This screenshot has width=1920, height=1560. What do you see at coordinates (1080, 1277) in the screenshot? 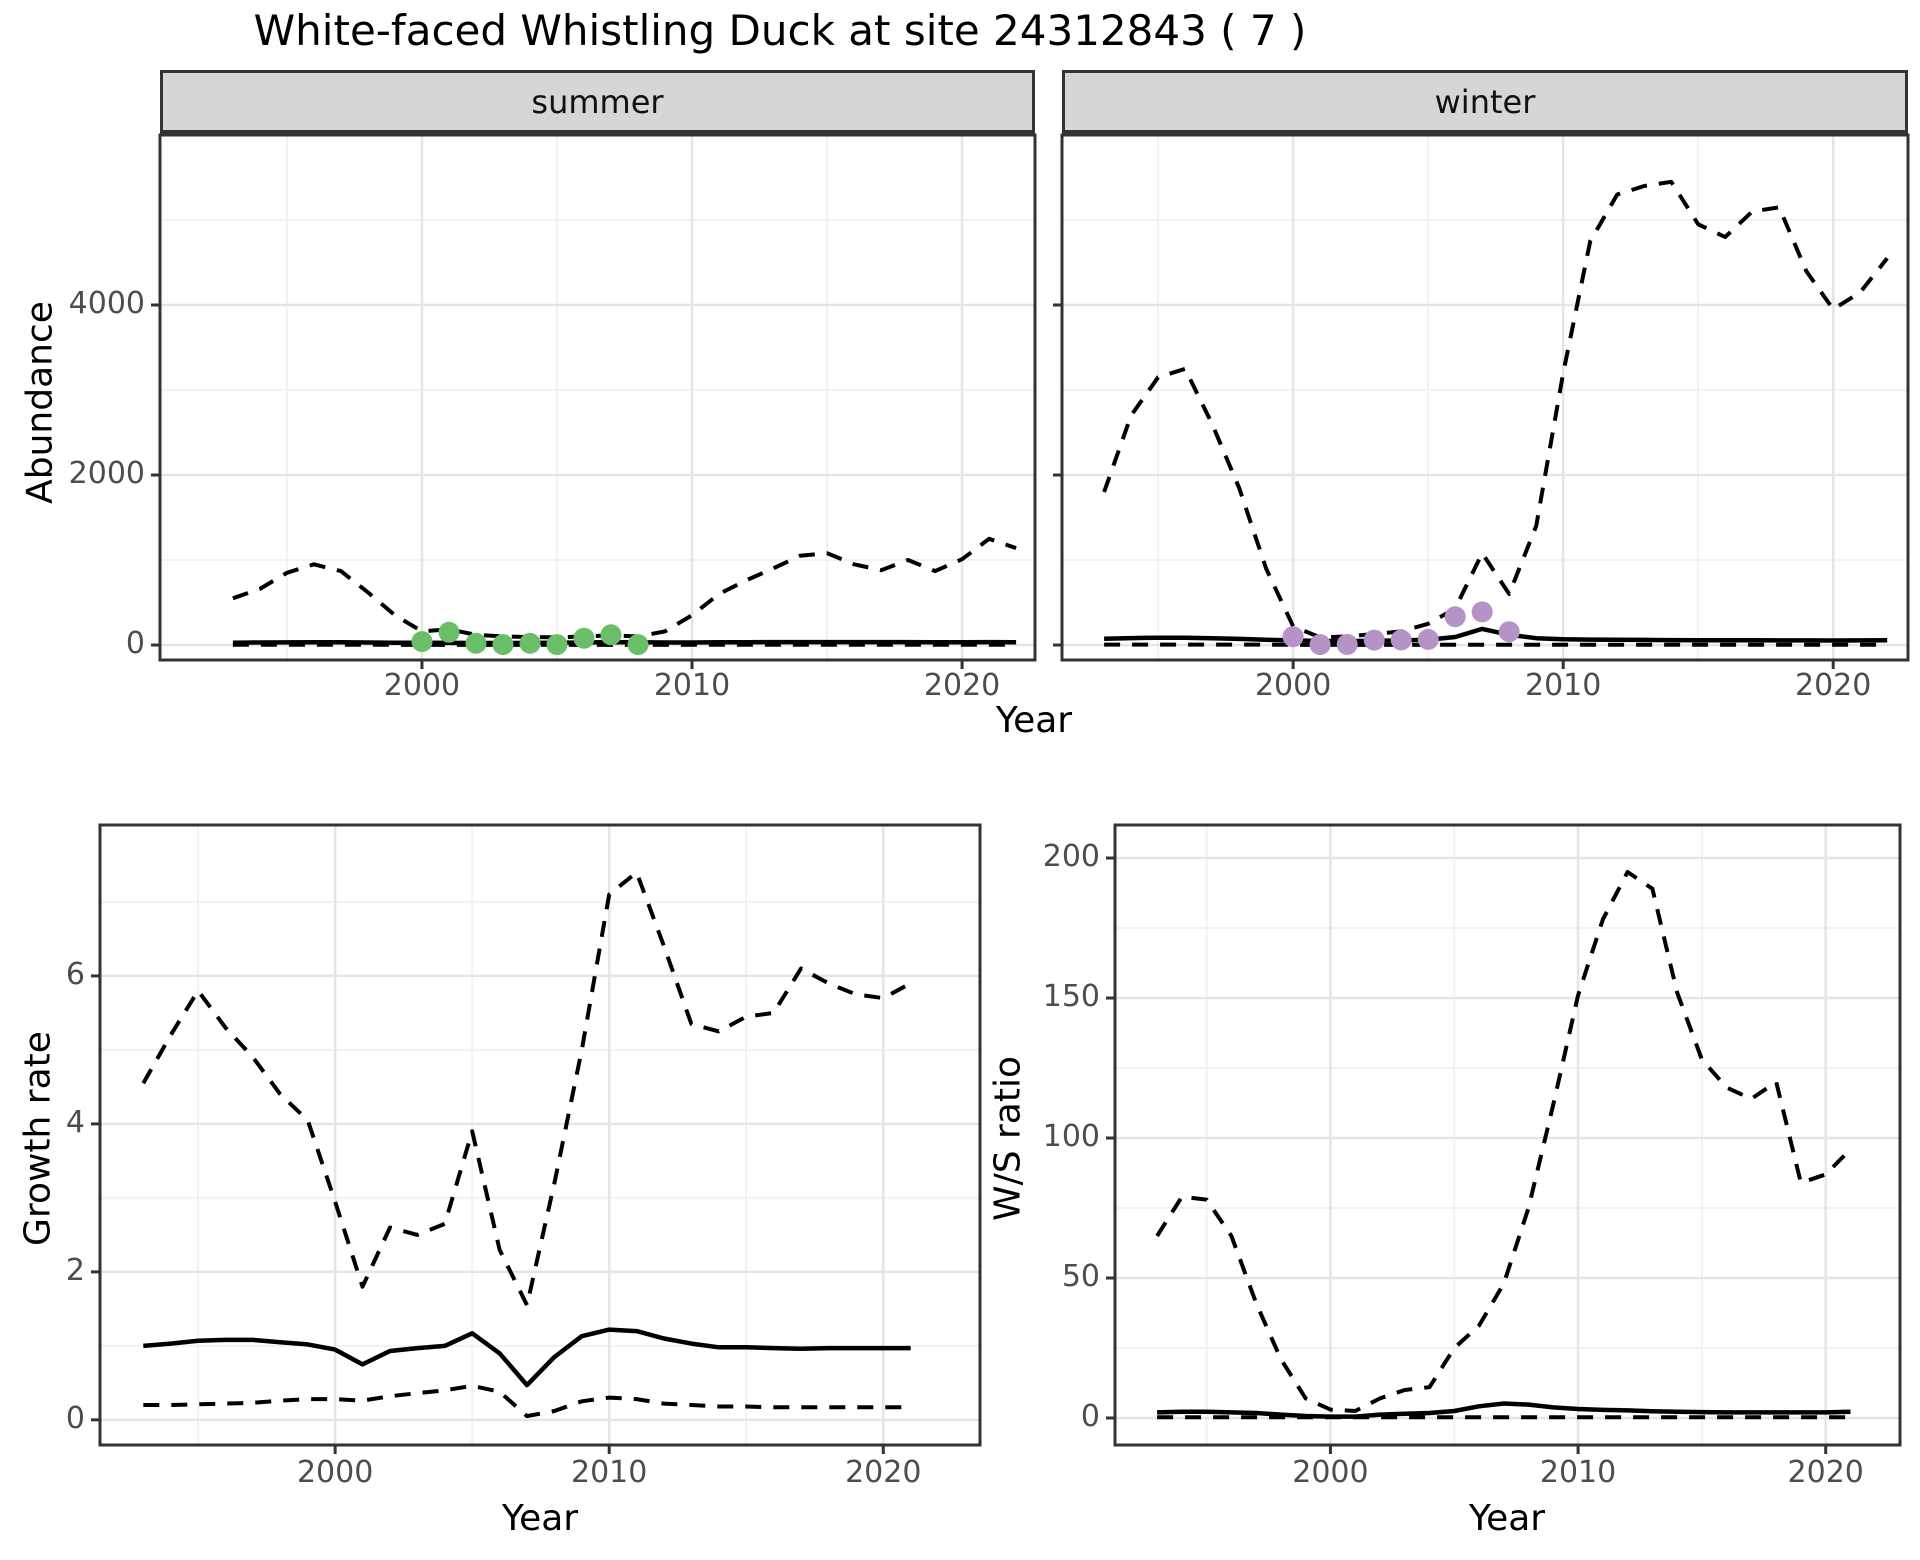
I see `y-tick-label: 50` at bounding box center [1080, 1277].